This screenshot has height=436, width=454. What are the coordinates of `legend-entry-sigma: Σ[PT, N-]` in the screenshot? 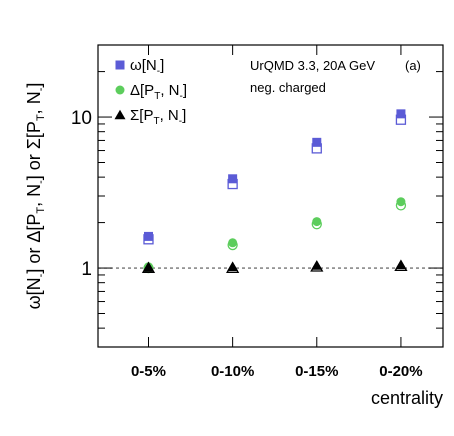 It's located at (158, 117).